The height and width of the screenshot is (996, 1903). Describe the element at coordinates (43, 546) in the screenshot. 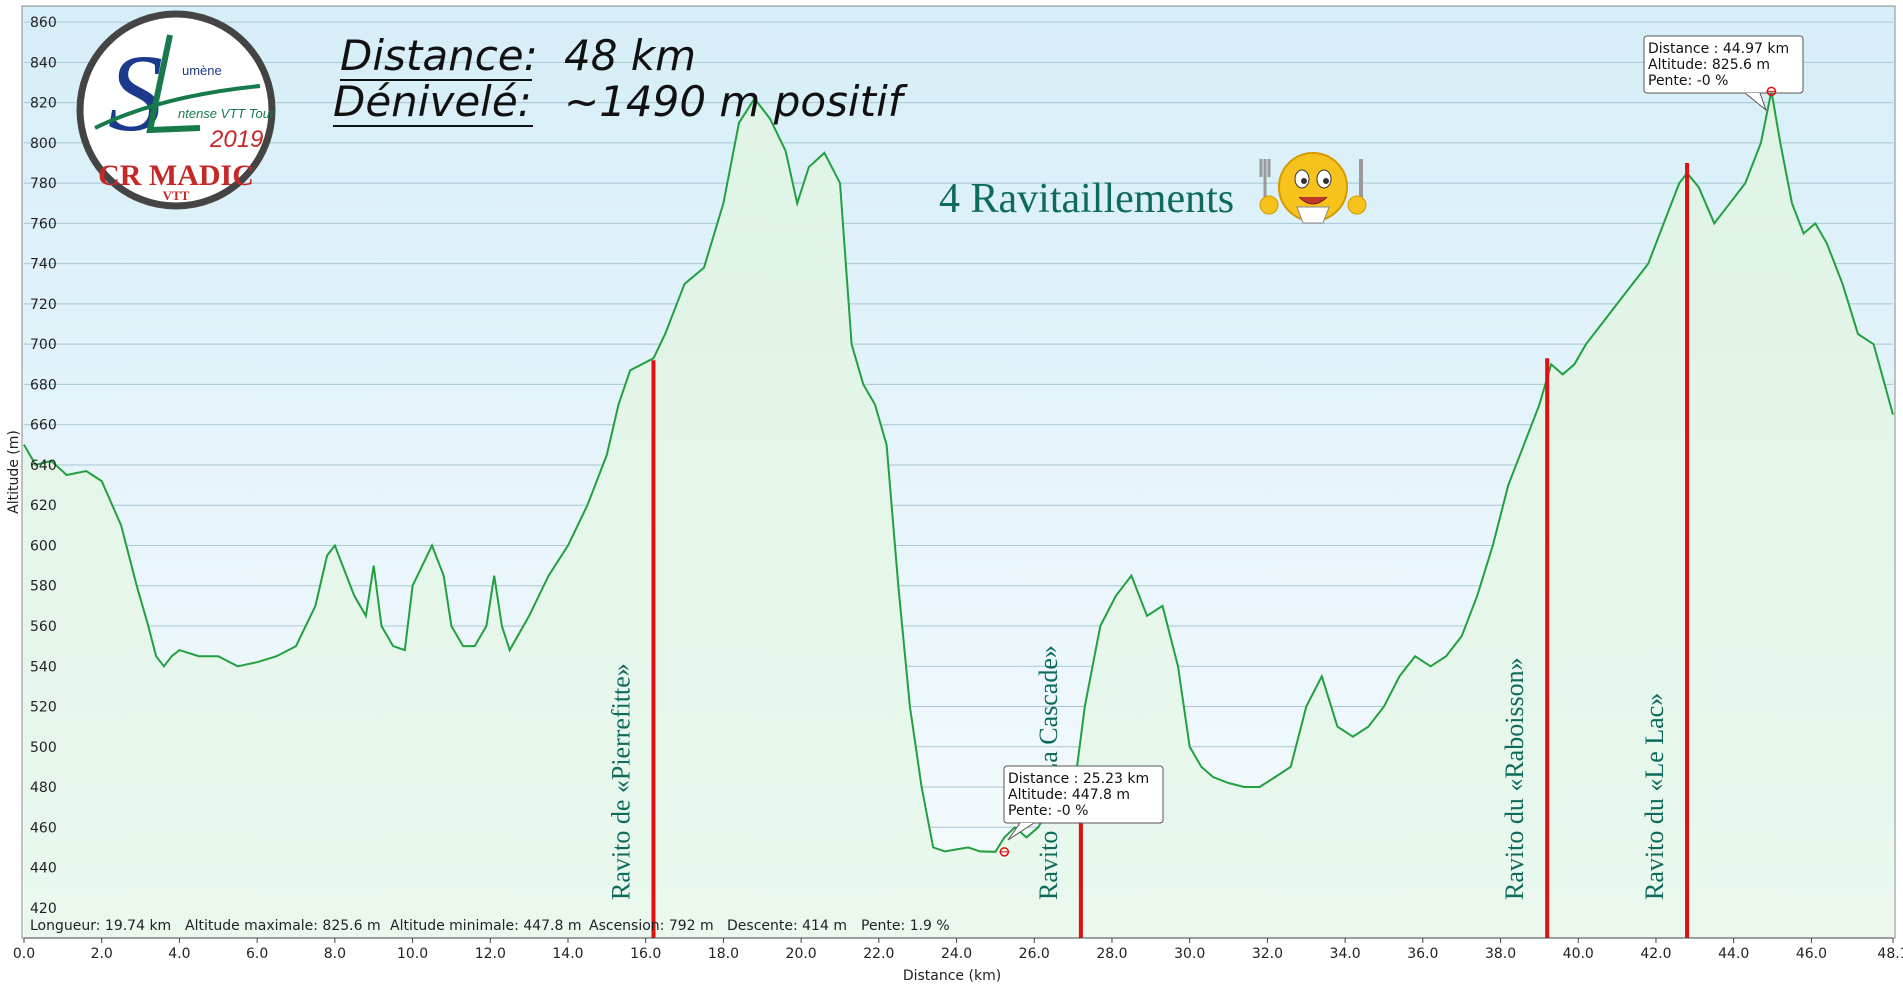

I see `y-tick-label: 600` at that location.